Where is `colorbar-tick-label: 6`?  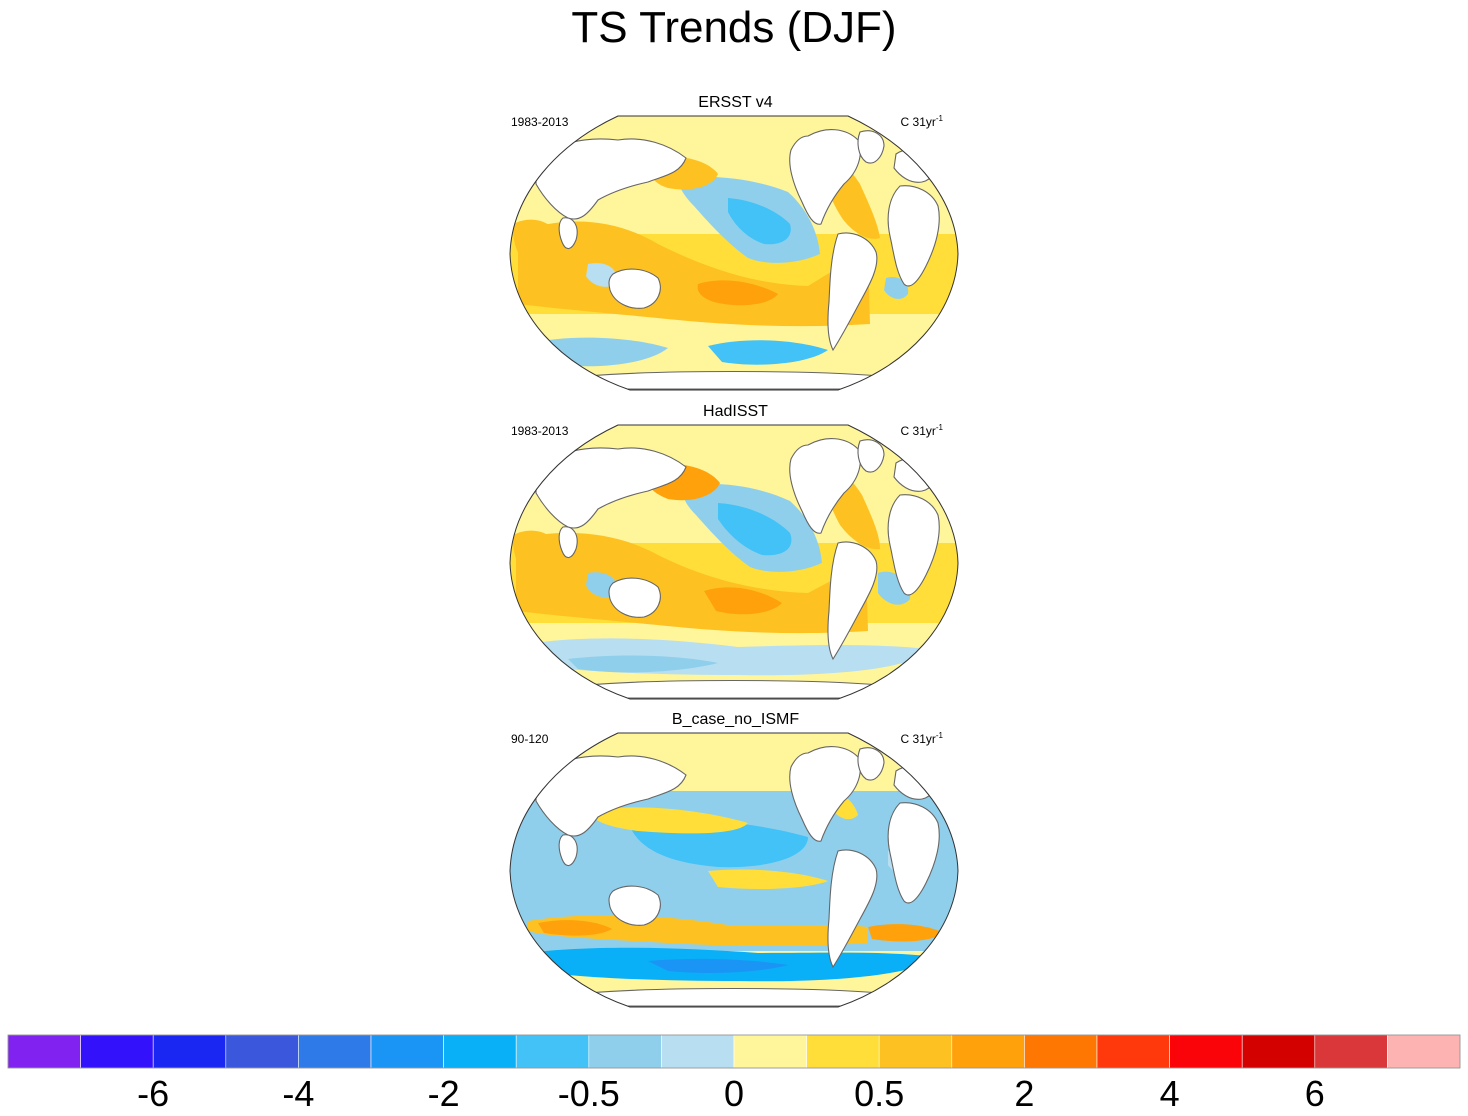 colorbar-tick-label: 6 is located at coordinates (1314, 1093).